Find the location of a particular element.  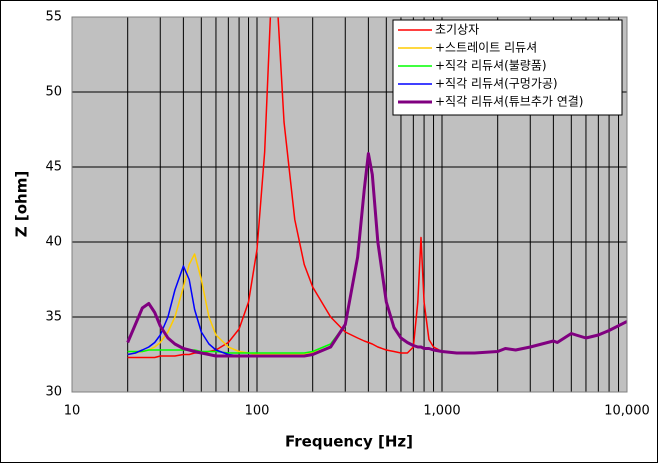

legend-box is located at coordinates (507, 67).